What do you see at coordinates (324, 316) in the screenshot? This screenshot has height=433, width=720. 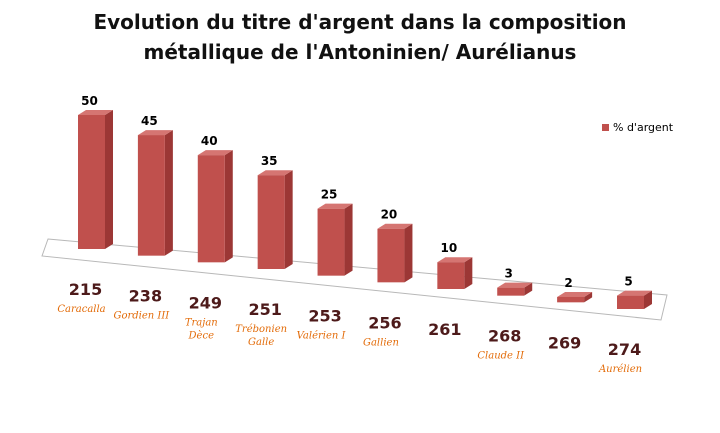 I see `year-label-253: 253` at bounding box center [324, 316].